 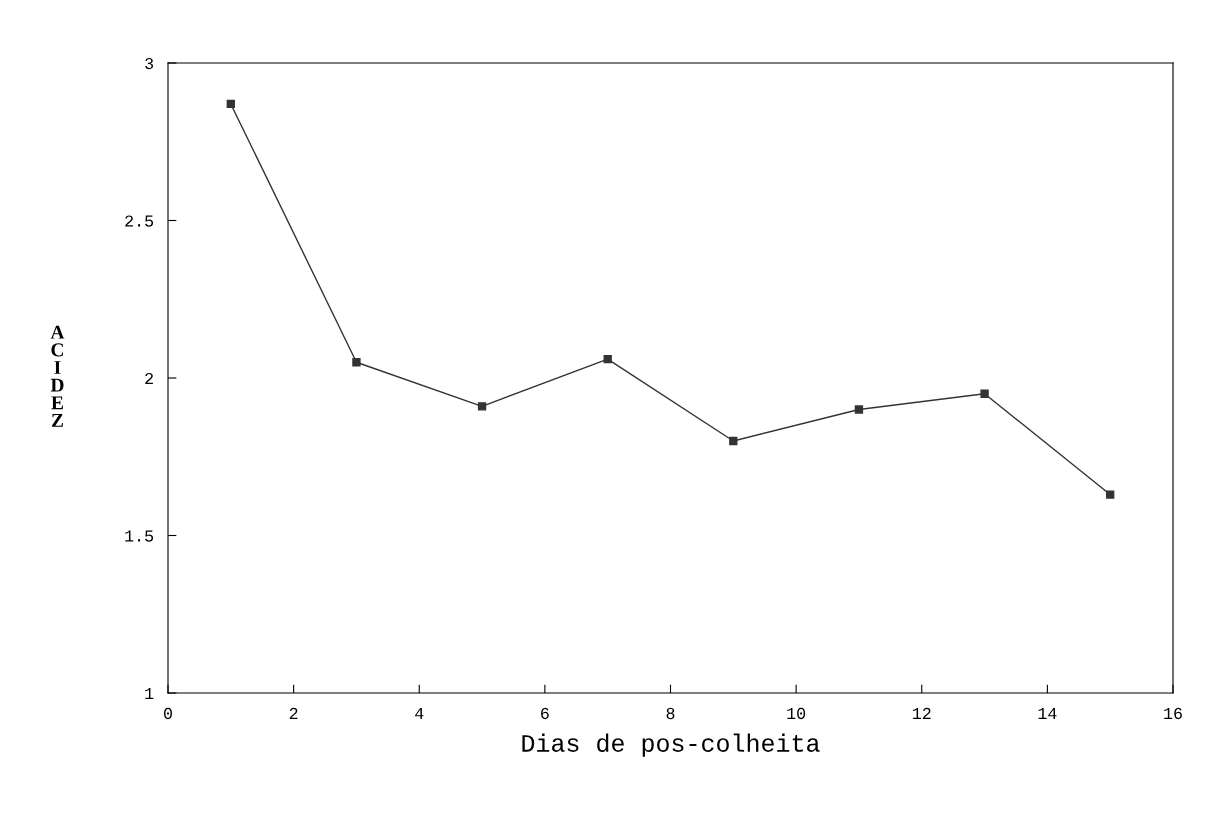 I want to click on x-tick-label: 6, so click(x=545, y=713).